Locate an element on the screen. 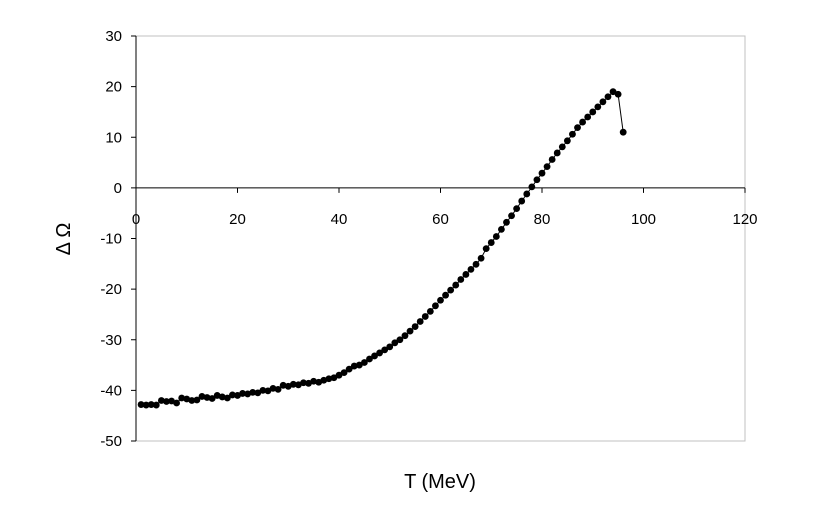  y-tick-label: 10 is located at coordinates (113, 137).